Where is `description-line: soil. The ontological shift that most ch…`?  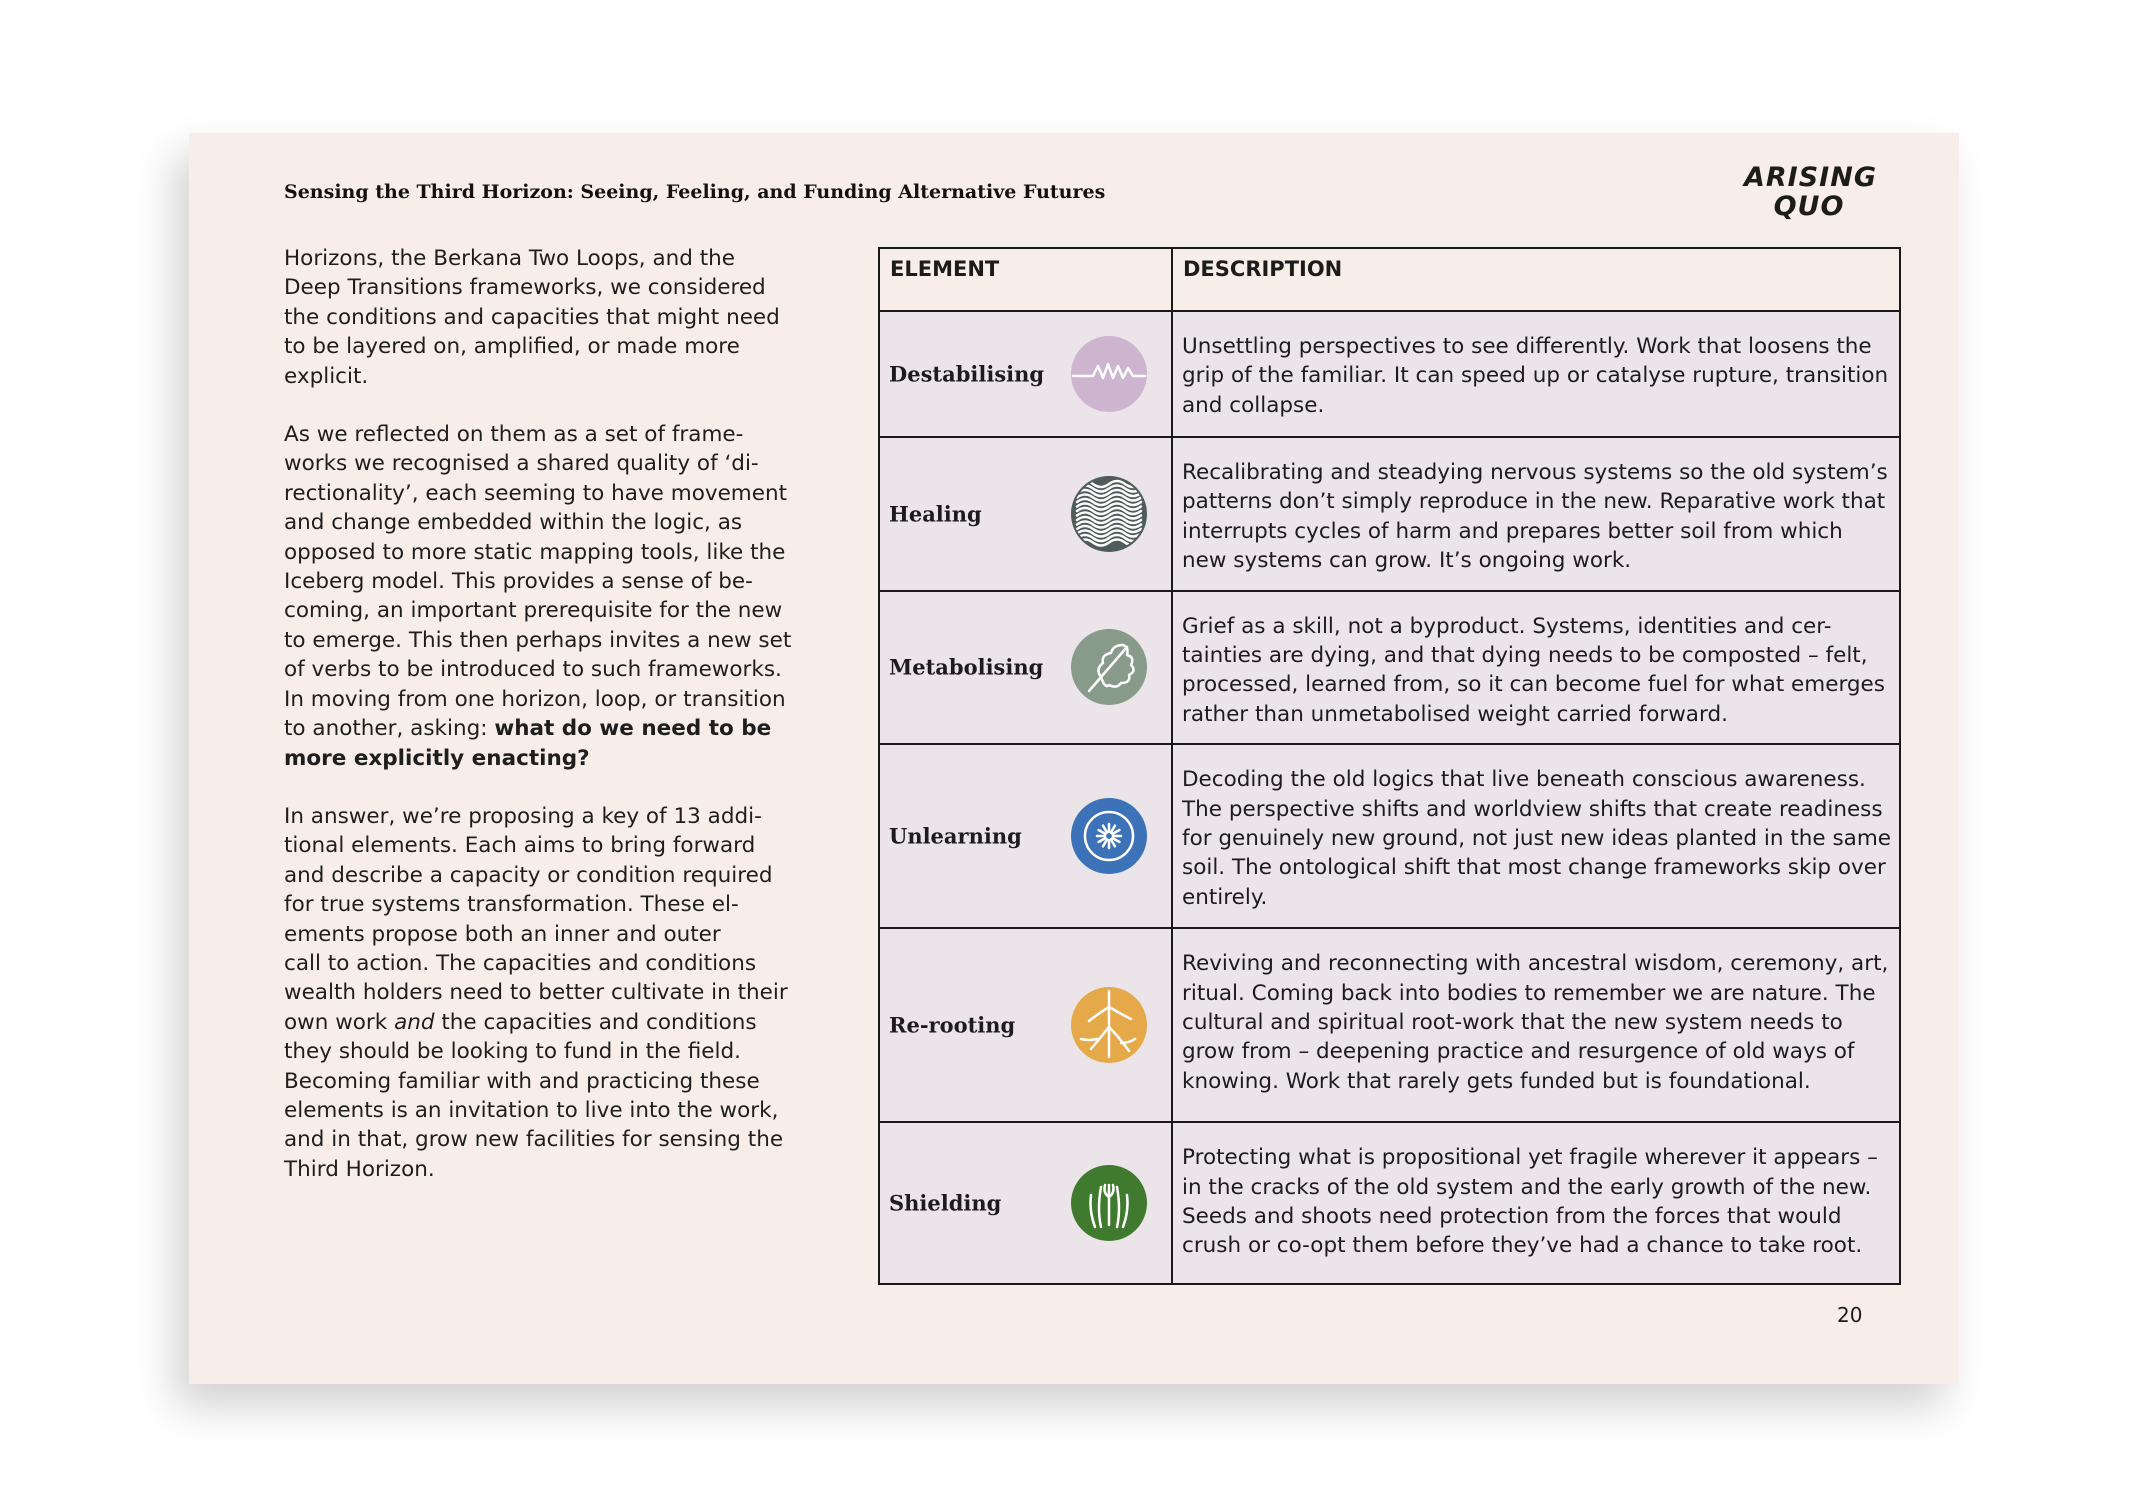
description-line: soil. The ontological shift that most ch… is located at coordinates (1534, 868).